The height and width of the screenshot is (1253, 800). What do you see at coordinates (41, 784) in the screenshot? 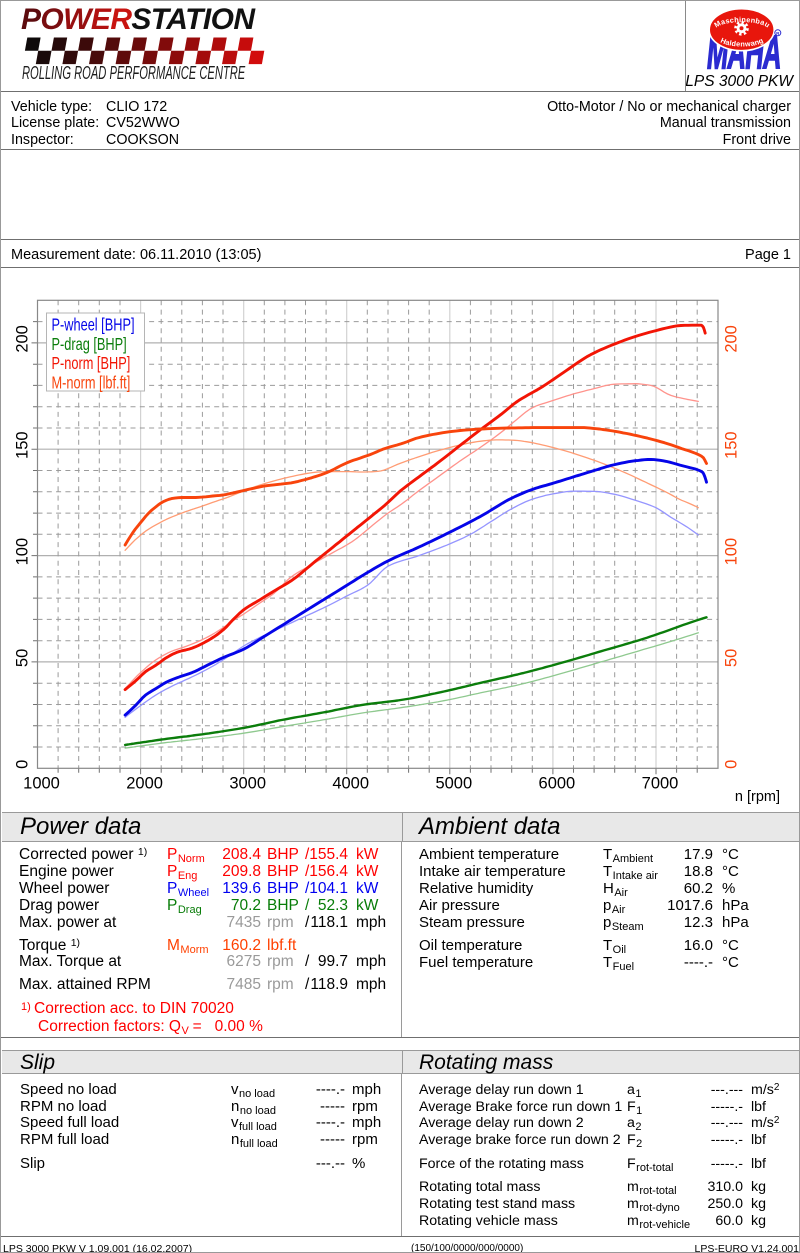
I see `svg-text: 1000` at bounding box center [41, 784].